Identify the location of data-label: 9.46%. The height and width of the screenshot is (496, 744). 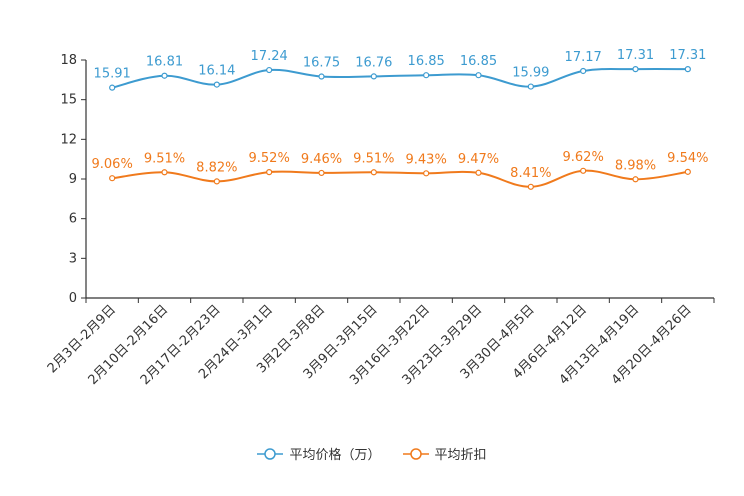
(321, 159).